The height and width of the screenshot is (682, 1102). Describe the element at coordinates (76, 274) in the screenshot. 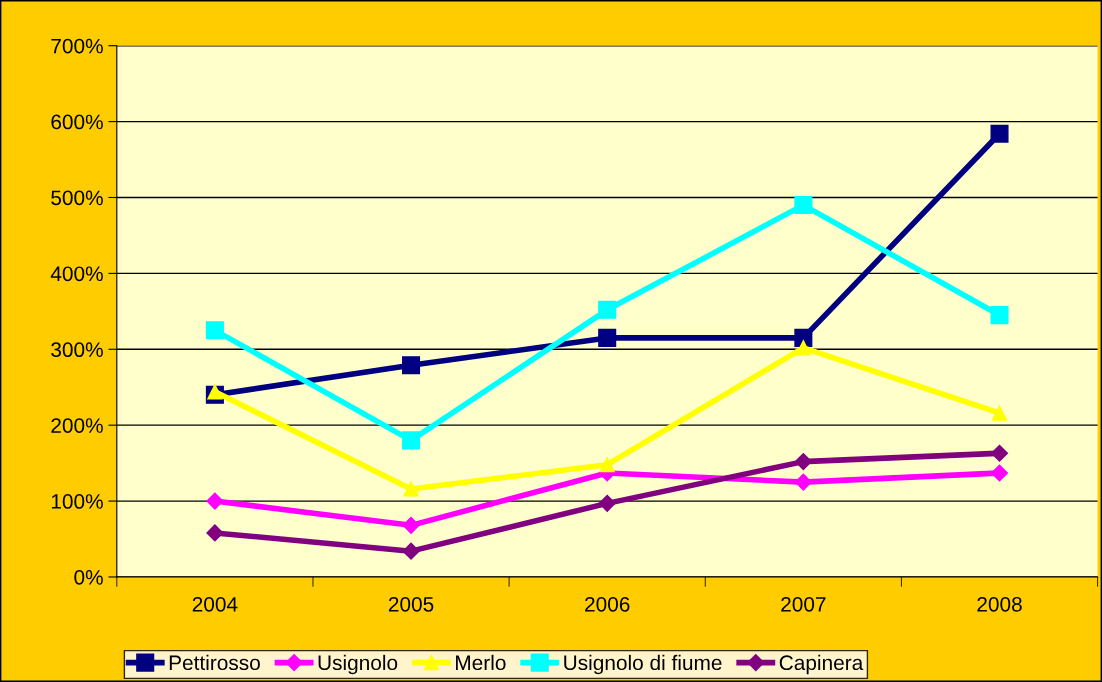

I see `y-tick-label: 400%` at that location.